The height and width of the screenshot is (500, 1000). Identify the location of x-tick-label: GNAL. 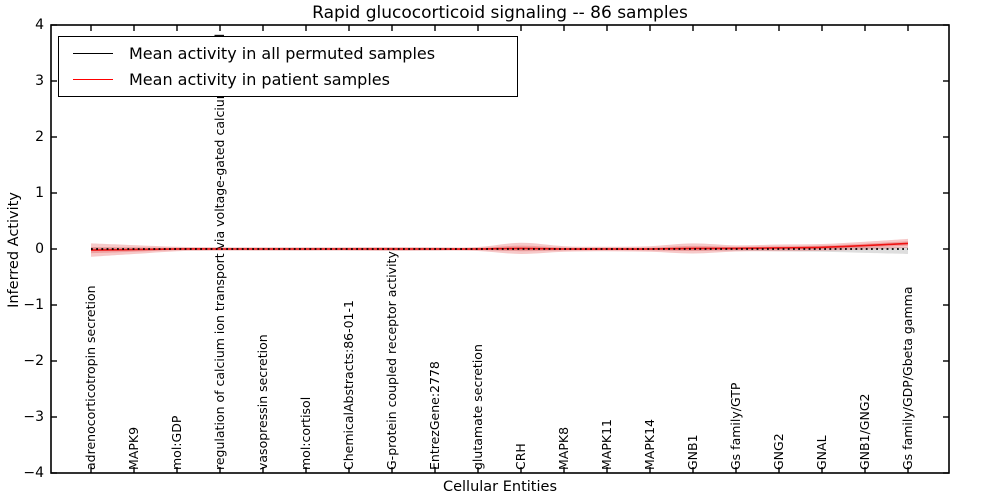
(821, 452).